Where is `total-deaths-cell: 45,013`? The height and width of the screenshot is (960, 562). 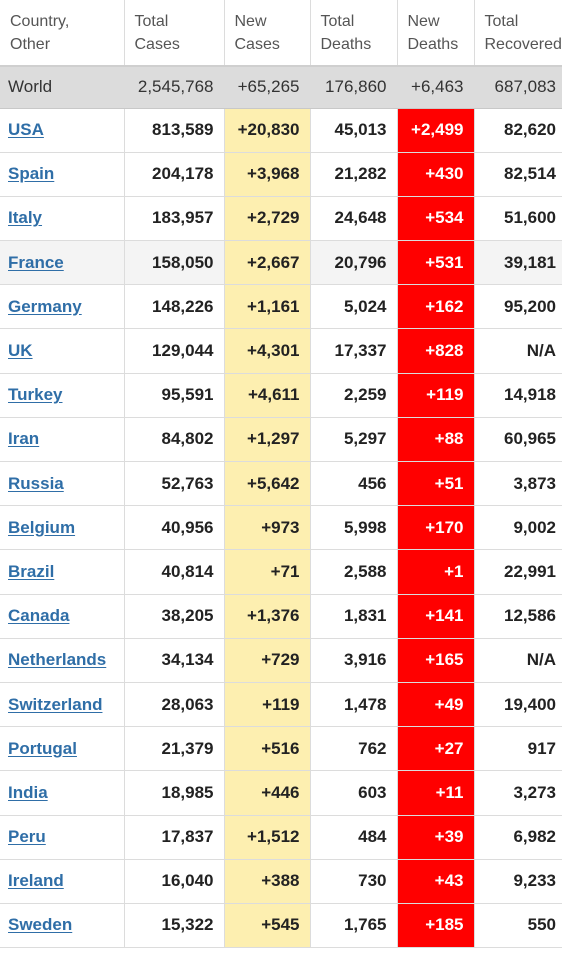 total-deaths-cell: 45,013 is located at coordinates (354, 130).